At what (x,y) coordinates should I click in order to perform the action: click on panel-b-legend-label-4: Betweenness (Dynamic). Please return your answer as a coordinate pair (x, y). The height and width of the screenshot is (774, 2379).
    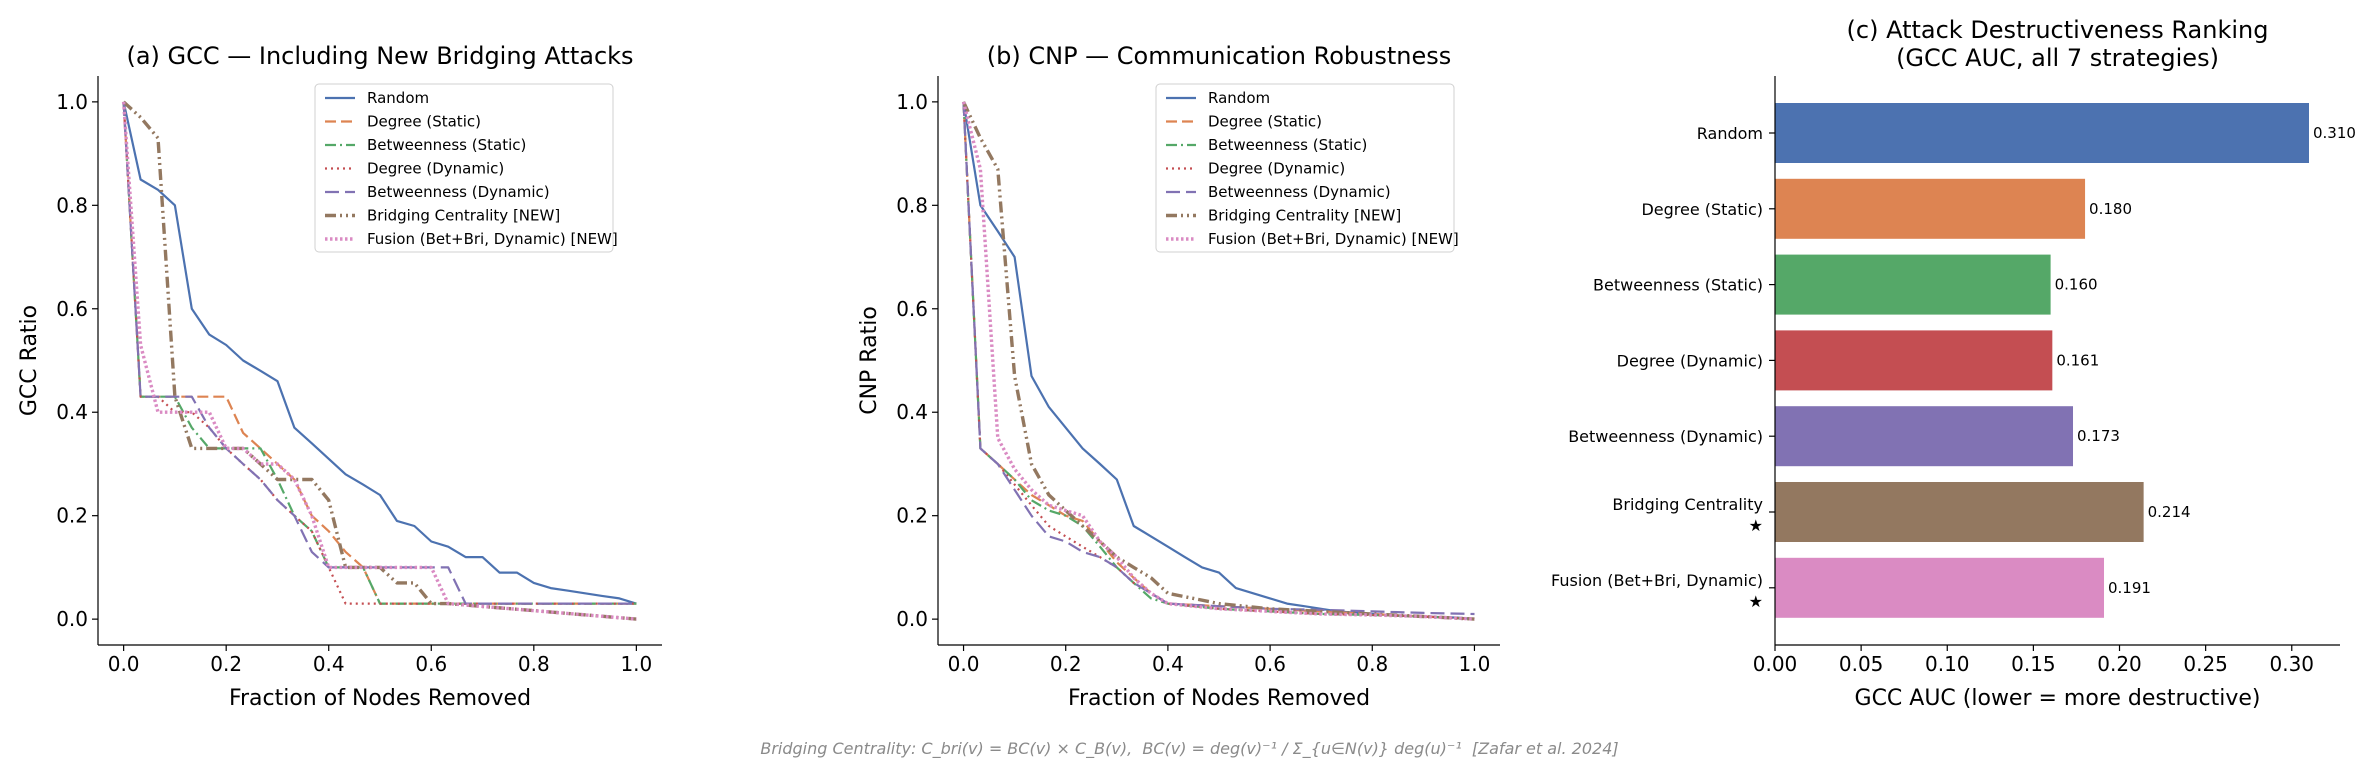
    Looking at the image, I should click on (1299, 192).